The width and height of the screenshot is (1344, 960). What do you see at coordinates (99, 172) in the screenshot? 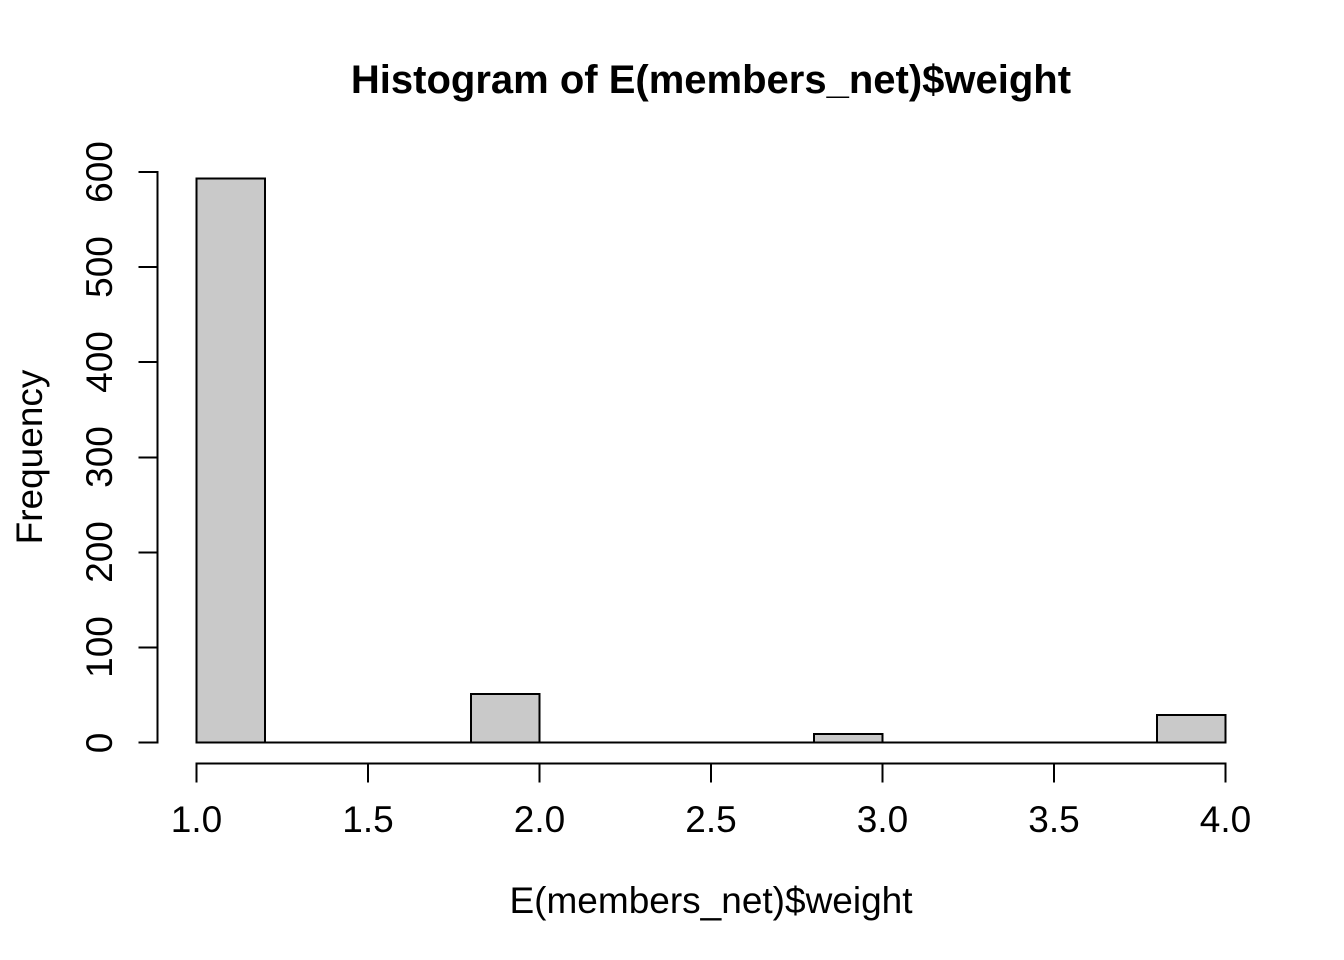
I see `y-tick-label: 600` at bounding box center [99, 172].